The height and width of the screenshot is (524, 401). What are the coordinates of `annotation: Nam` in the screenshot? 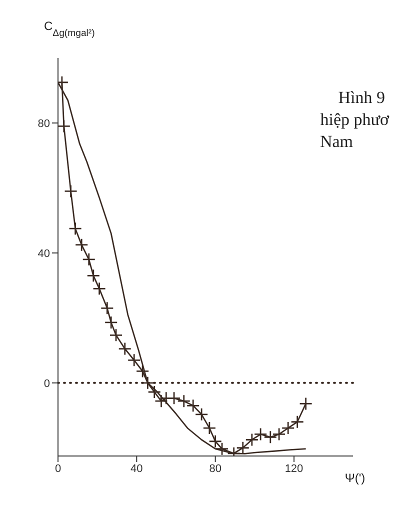 It's located at (336, 142).